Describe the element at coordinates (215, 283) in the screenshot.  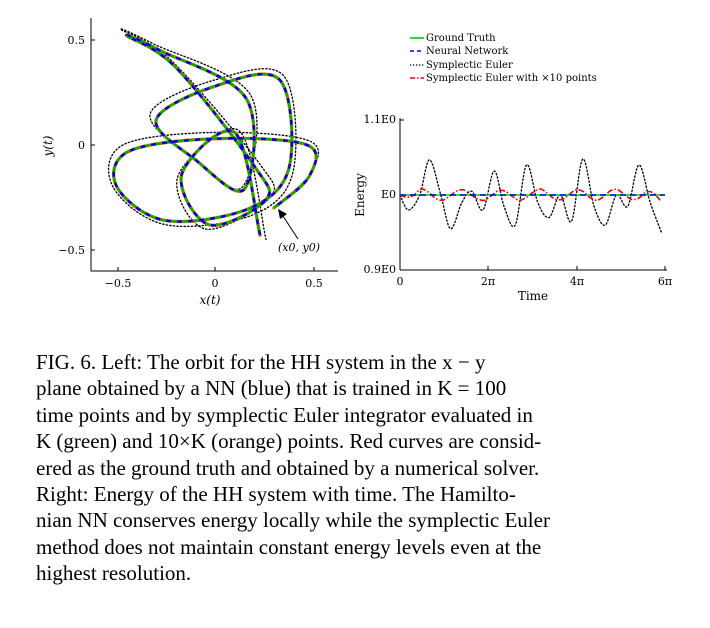
I see `left-xtick-label: 0` at that location.